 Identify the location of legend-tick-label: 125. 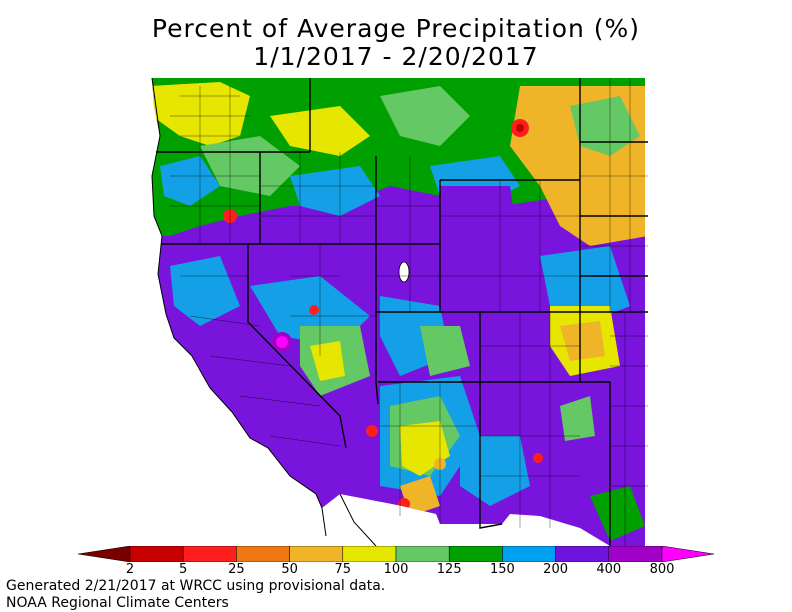
(449, 569).